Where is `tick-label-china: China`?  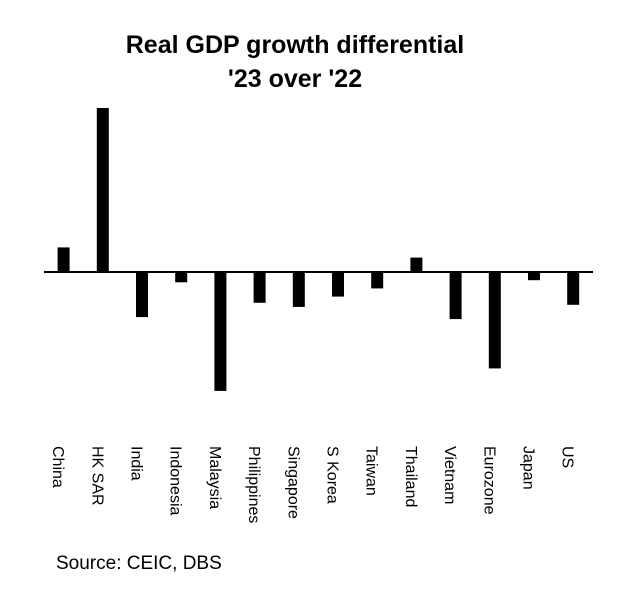
tick-label-china: China is located at coordinates (57, 467).